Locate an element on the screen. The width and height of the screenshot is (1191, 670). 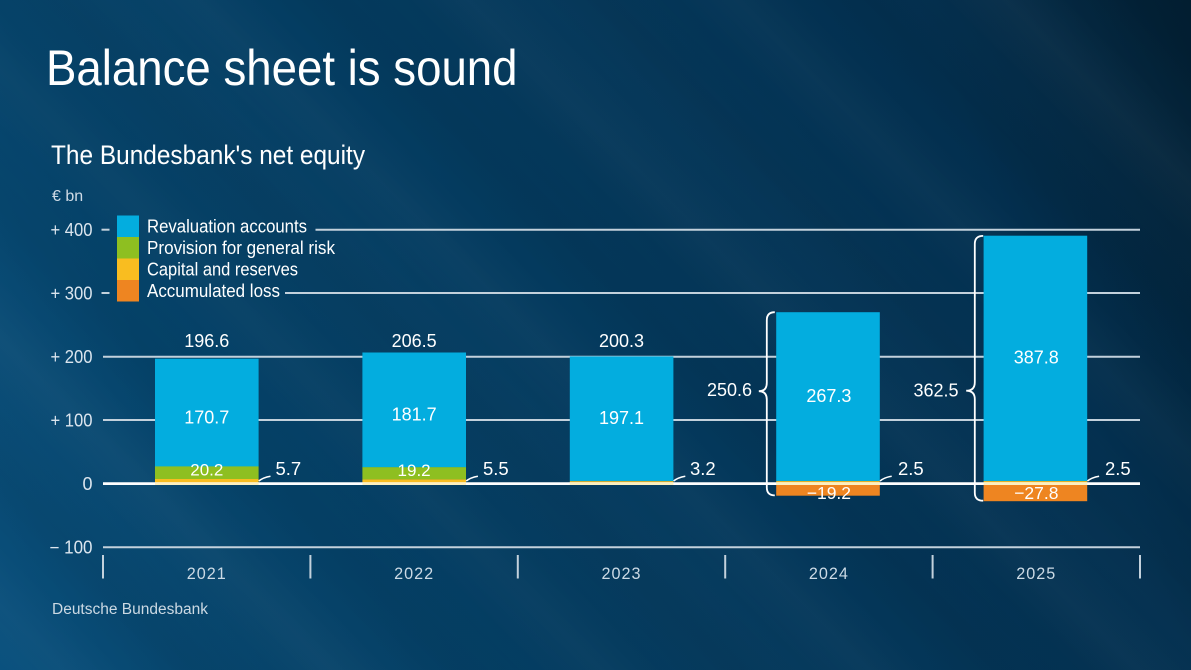
svg-text: + 300 is located at coordinates (72, 293).